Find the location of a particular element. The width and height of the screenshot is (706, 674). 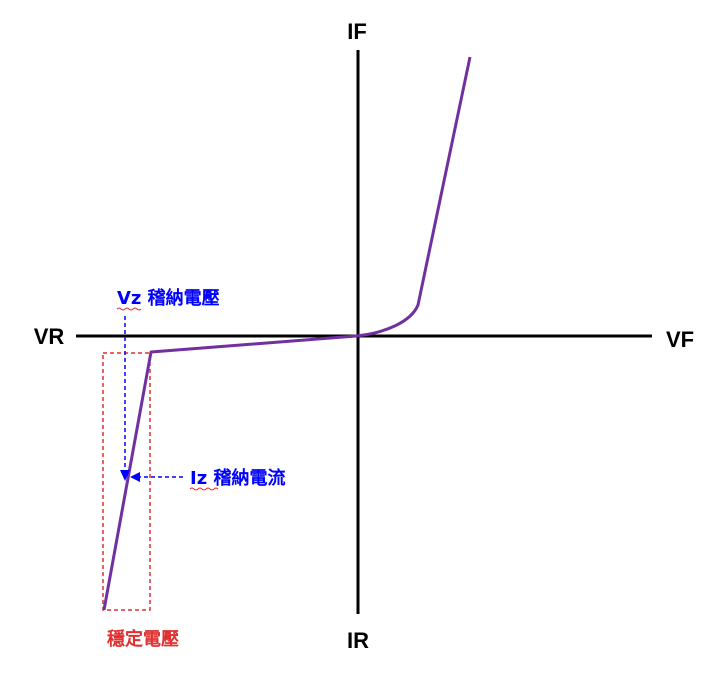

iz-squiggle is located at coordinates (204, 489).